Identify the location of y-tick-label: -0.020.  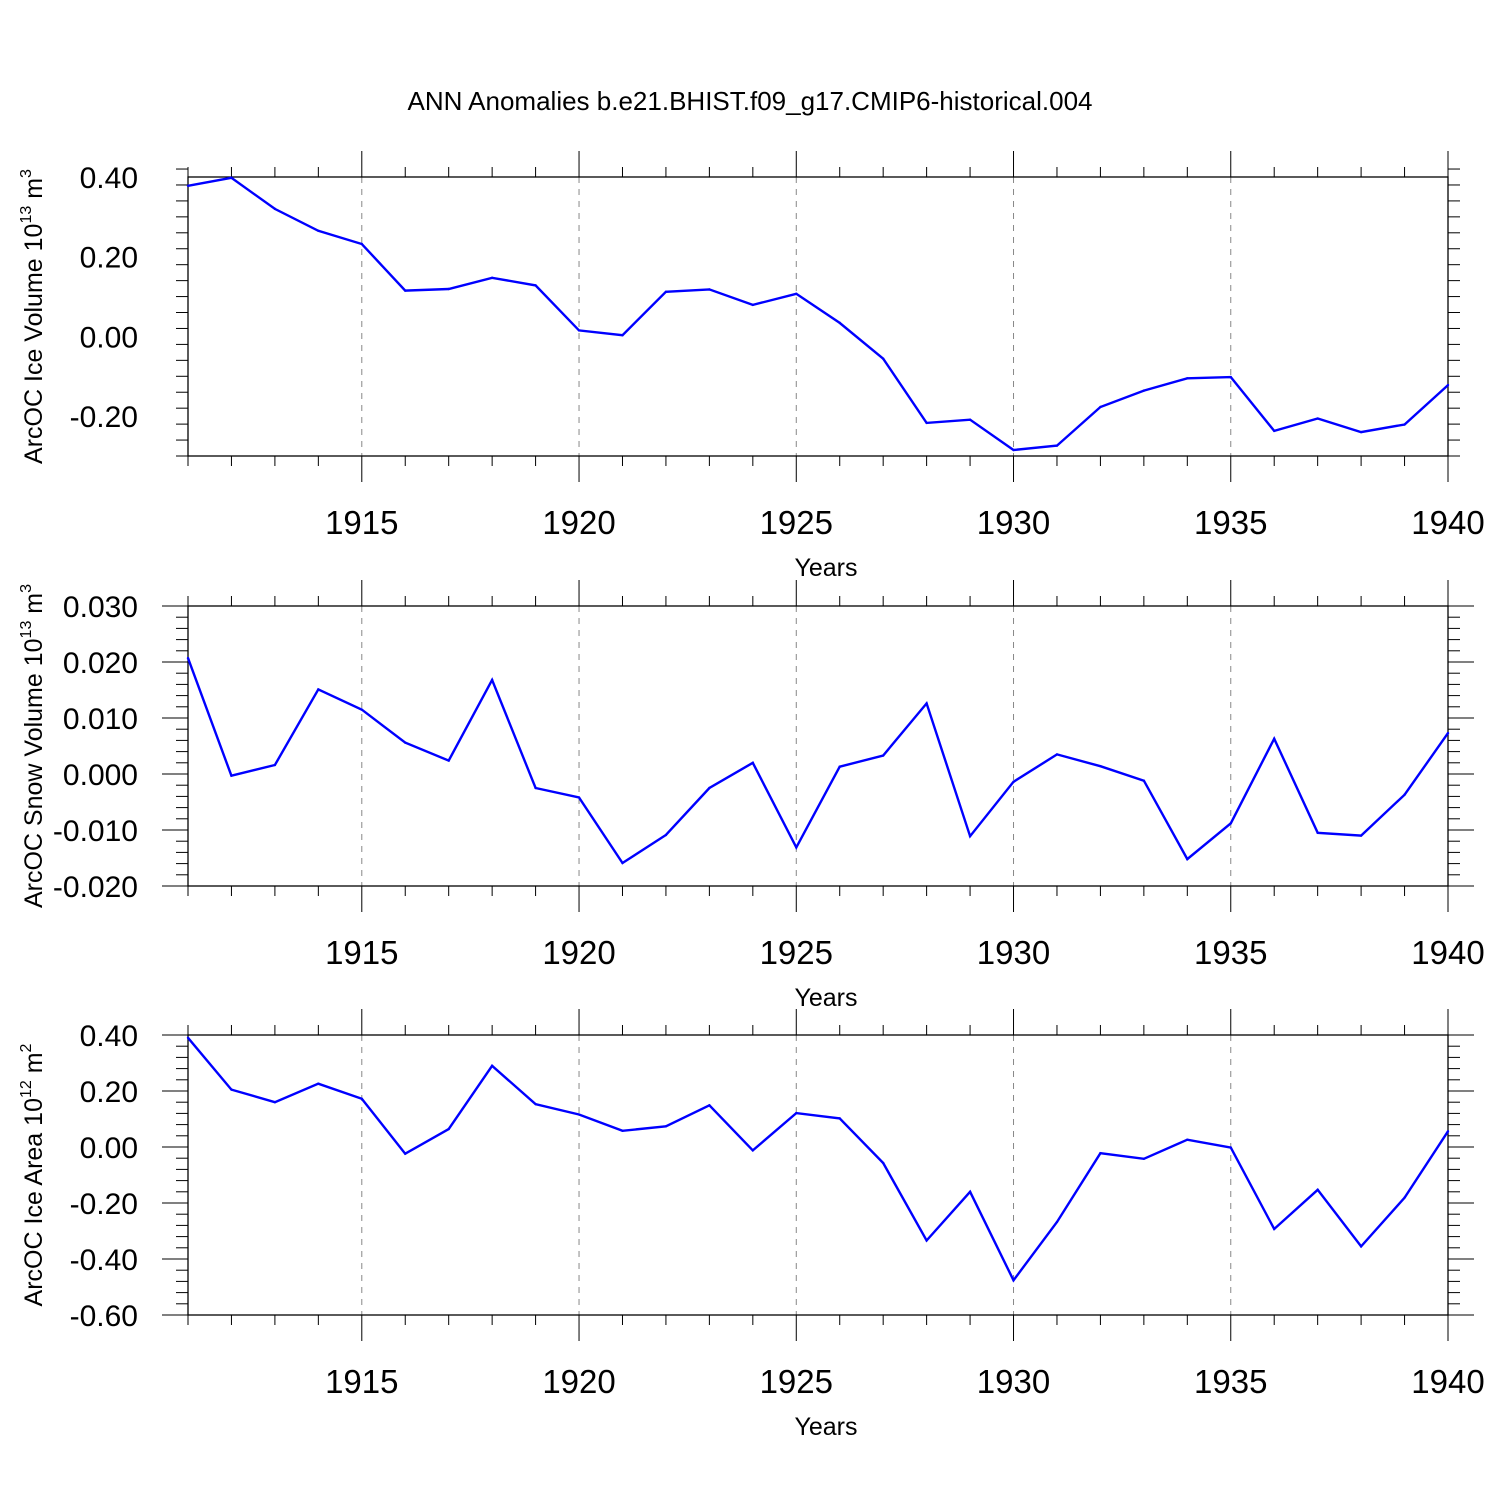
(95, 887).